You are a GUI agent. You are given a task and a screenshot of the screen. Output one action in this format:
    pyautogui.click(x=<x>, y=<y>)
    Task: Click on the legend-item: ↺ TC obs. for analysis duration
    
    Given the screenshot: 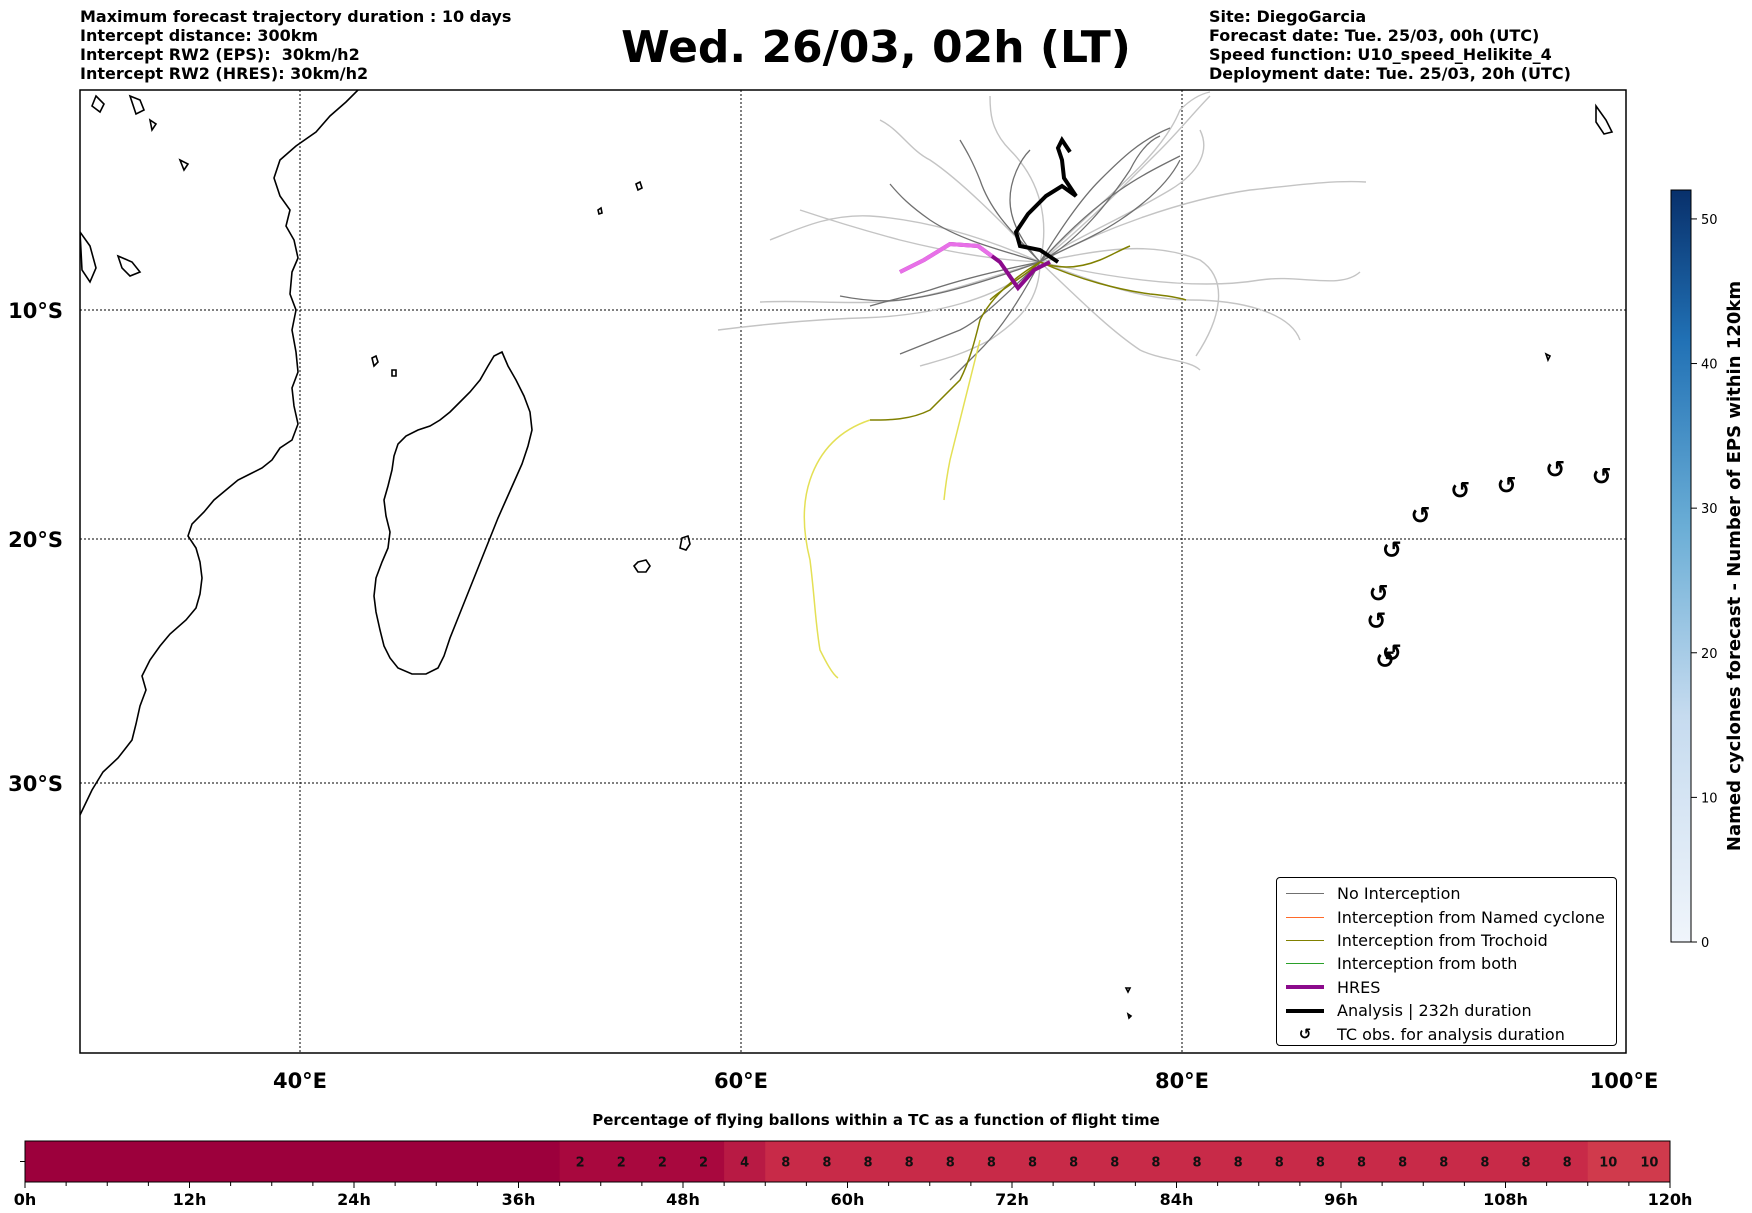 What is the action you would take?
    pyautogui.click(x=1446, y=1033)
    